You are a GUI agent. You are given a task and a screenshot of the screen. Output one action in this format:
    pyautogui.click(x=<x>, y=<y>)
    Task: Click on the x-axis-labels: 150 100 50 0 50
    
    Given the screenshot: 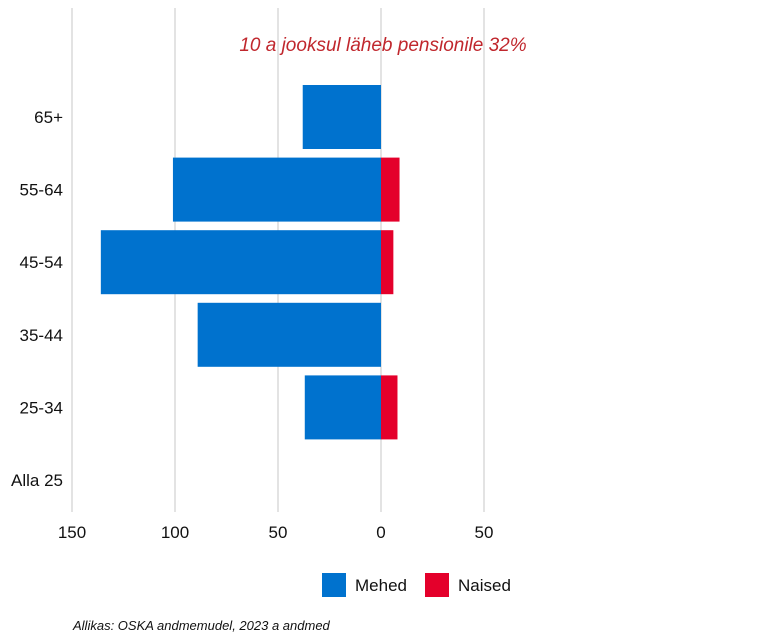 What is the action you would take?
    pyautogui.click(x=276, y=532)
    